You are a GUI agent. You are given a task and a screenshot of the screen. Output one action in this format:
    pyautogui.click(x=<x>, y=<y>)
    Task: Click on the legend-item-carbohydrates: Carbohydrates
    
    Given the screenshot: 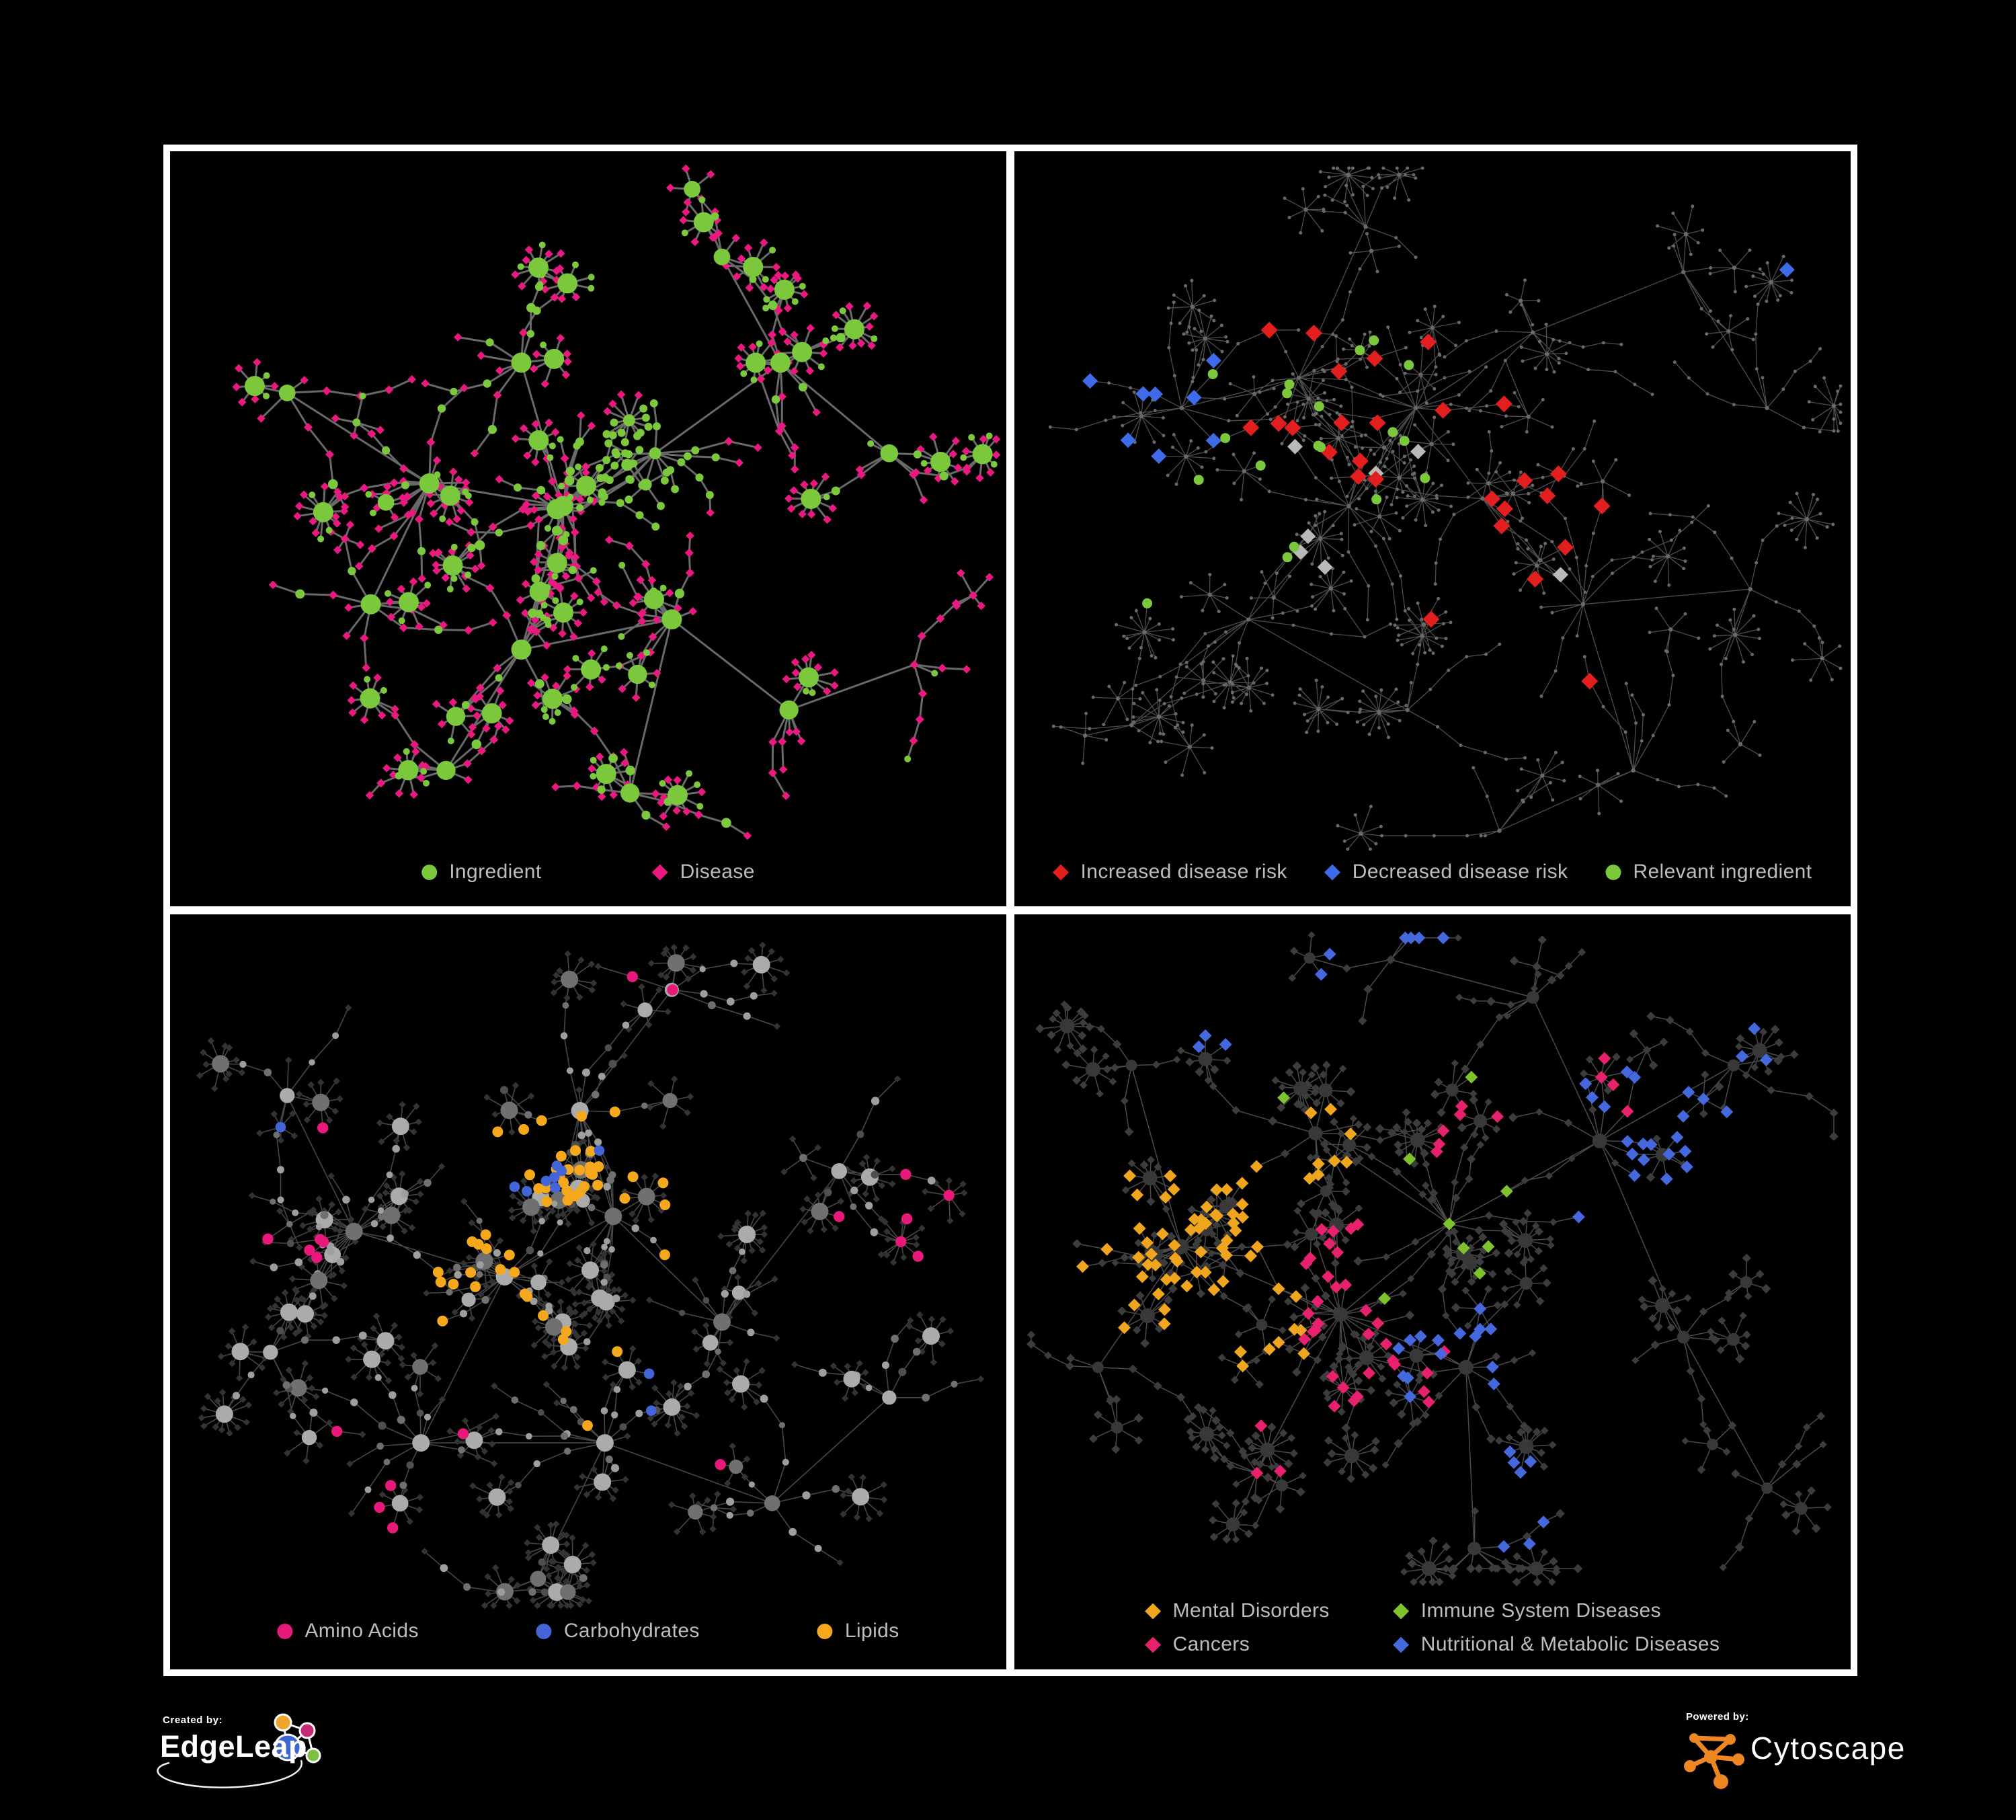 What is the action you would take?
    pyautogui.click(x=618, y=1631)
    